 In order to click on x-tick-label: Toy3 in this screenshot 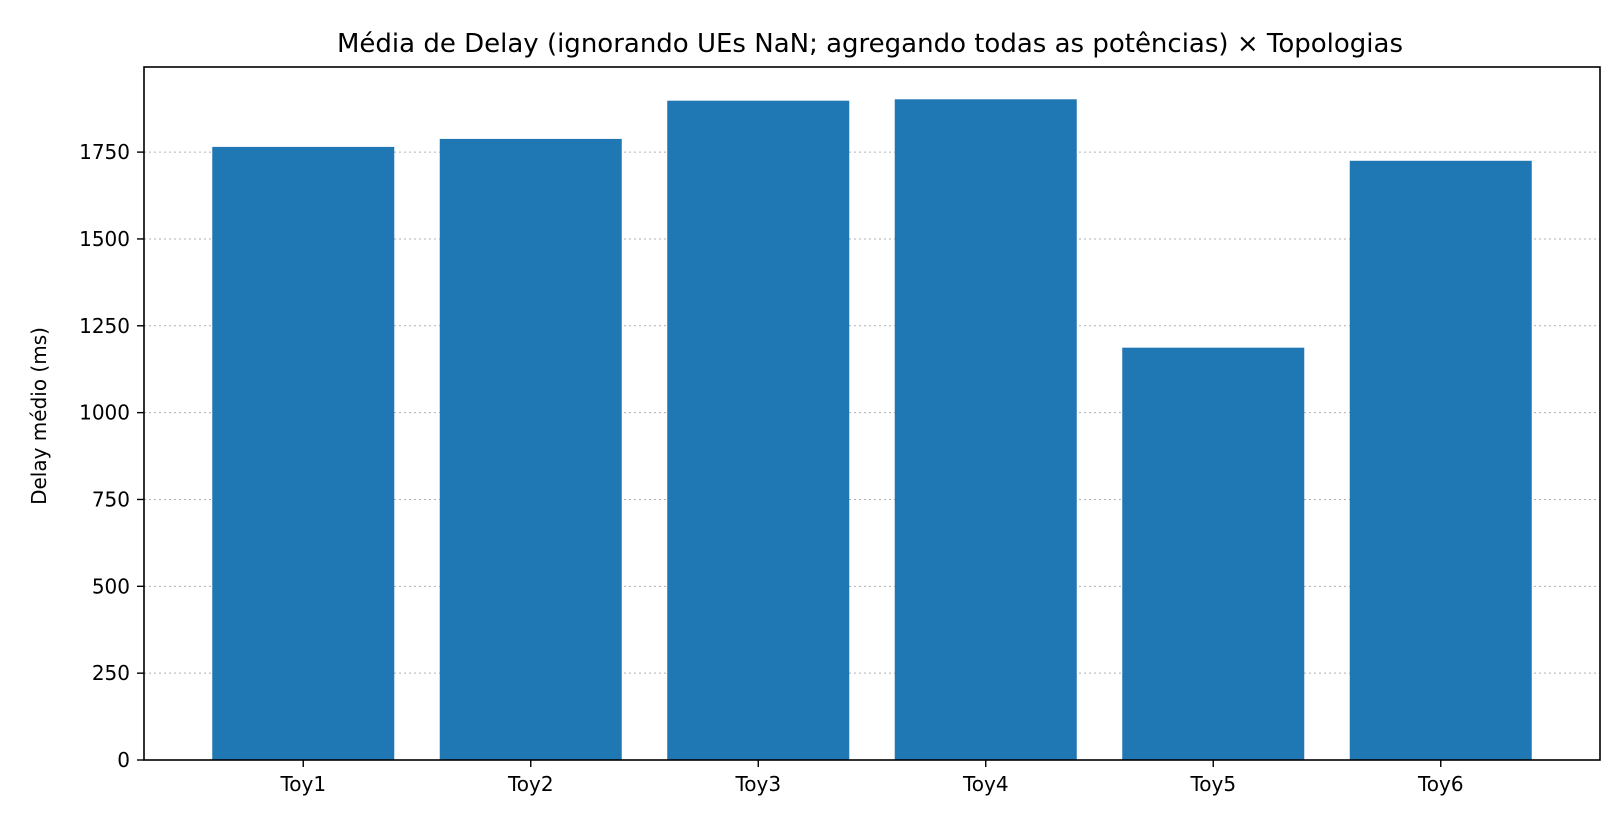, I will do `click(757, 784)`.